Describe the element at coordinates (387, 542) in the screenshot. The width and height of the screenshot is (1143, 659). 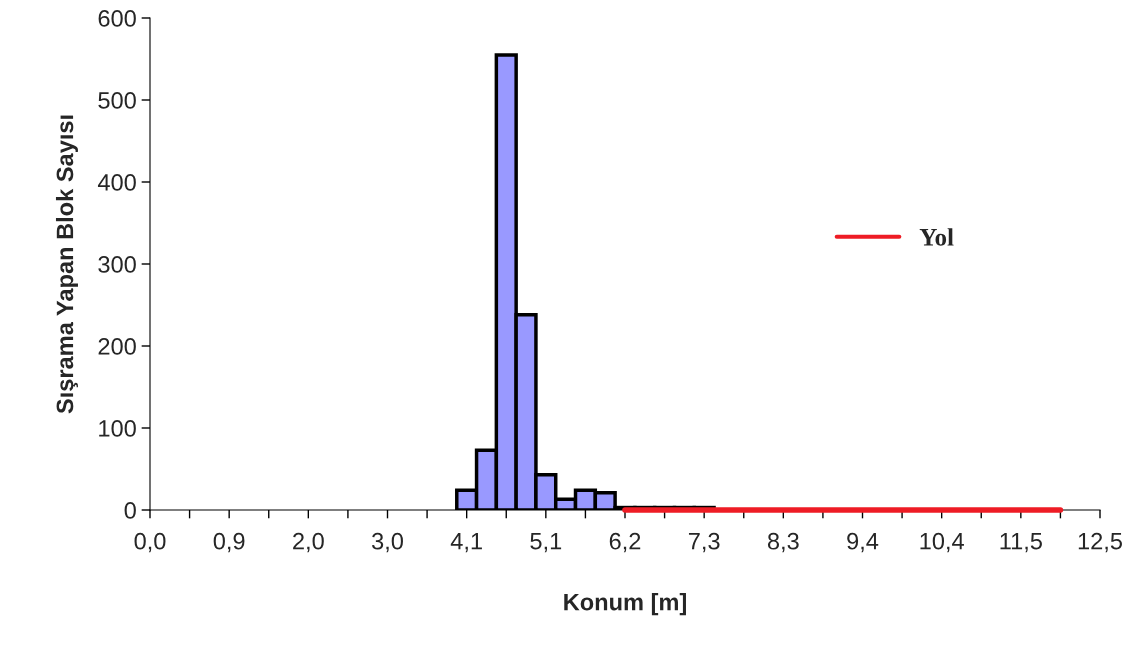
I see `x-tick-label: 3,0` at that location.